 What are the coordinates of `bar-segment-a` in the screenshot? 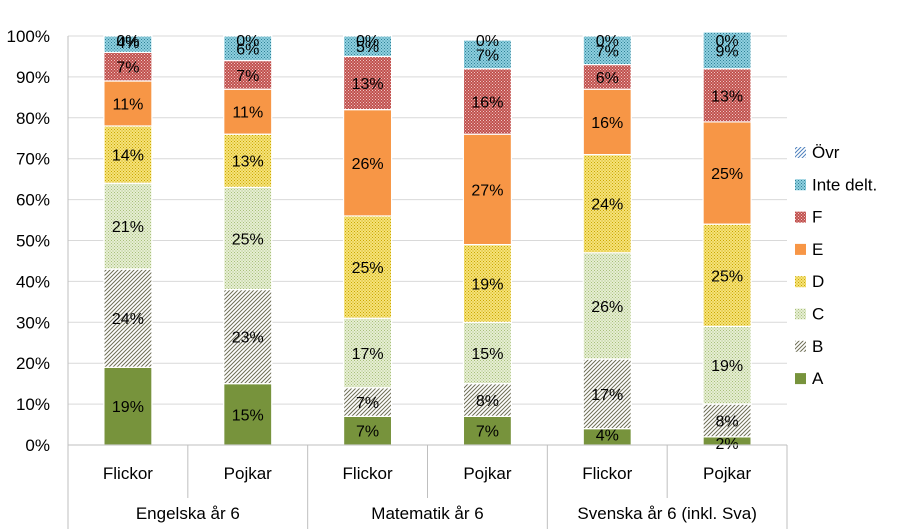 It's located at (367, 430).